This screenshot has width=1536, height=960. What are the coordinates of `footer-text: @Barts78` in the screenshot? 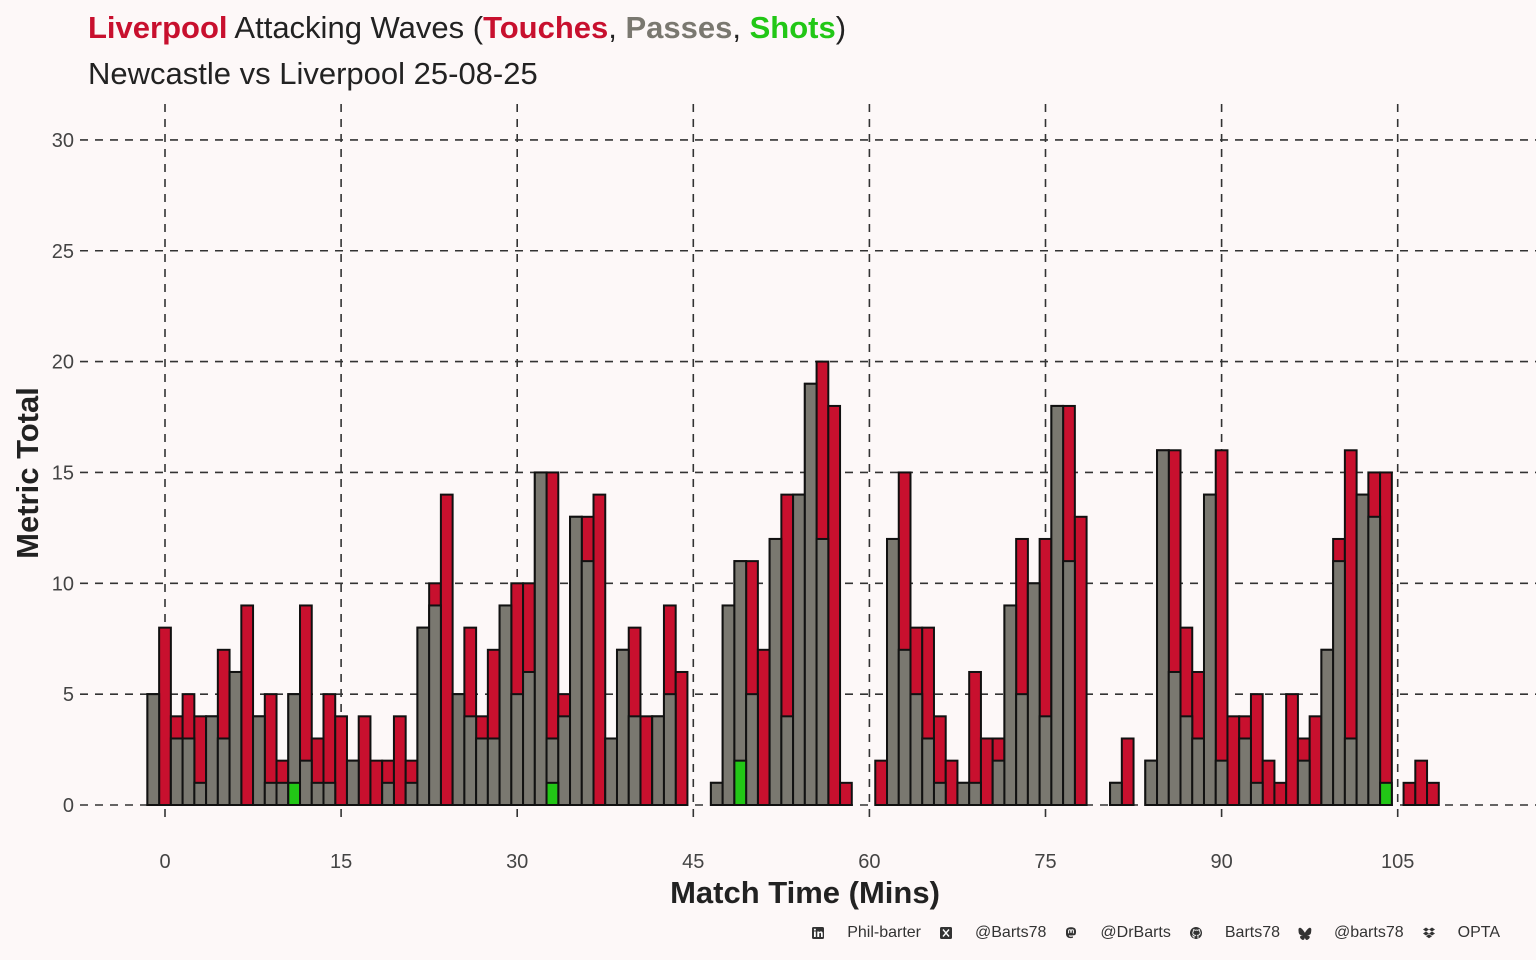 It's located at (1011, 932).